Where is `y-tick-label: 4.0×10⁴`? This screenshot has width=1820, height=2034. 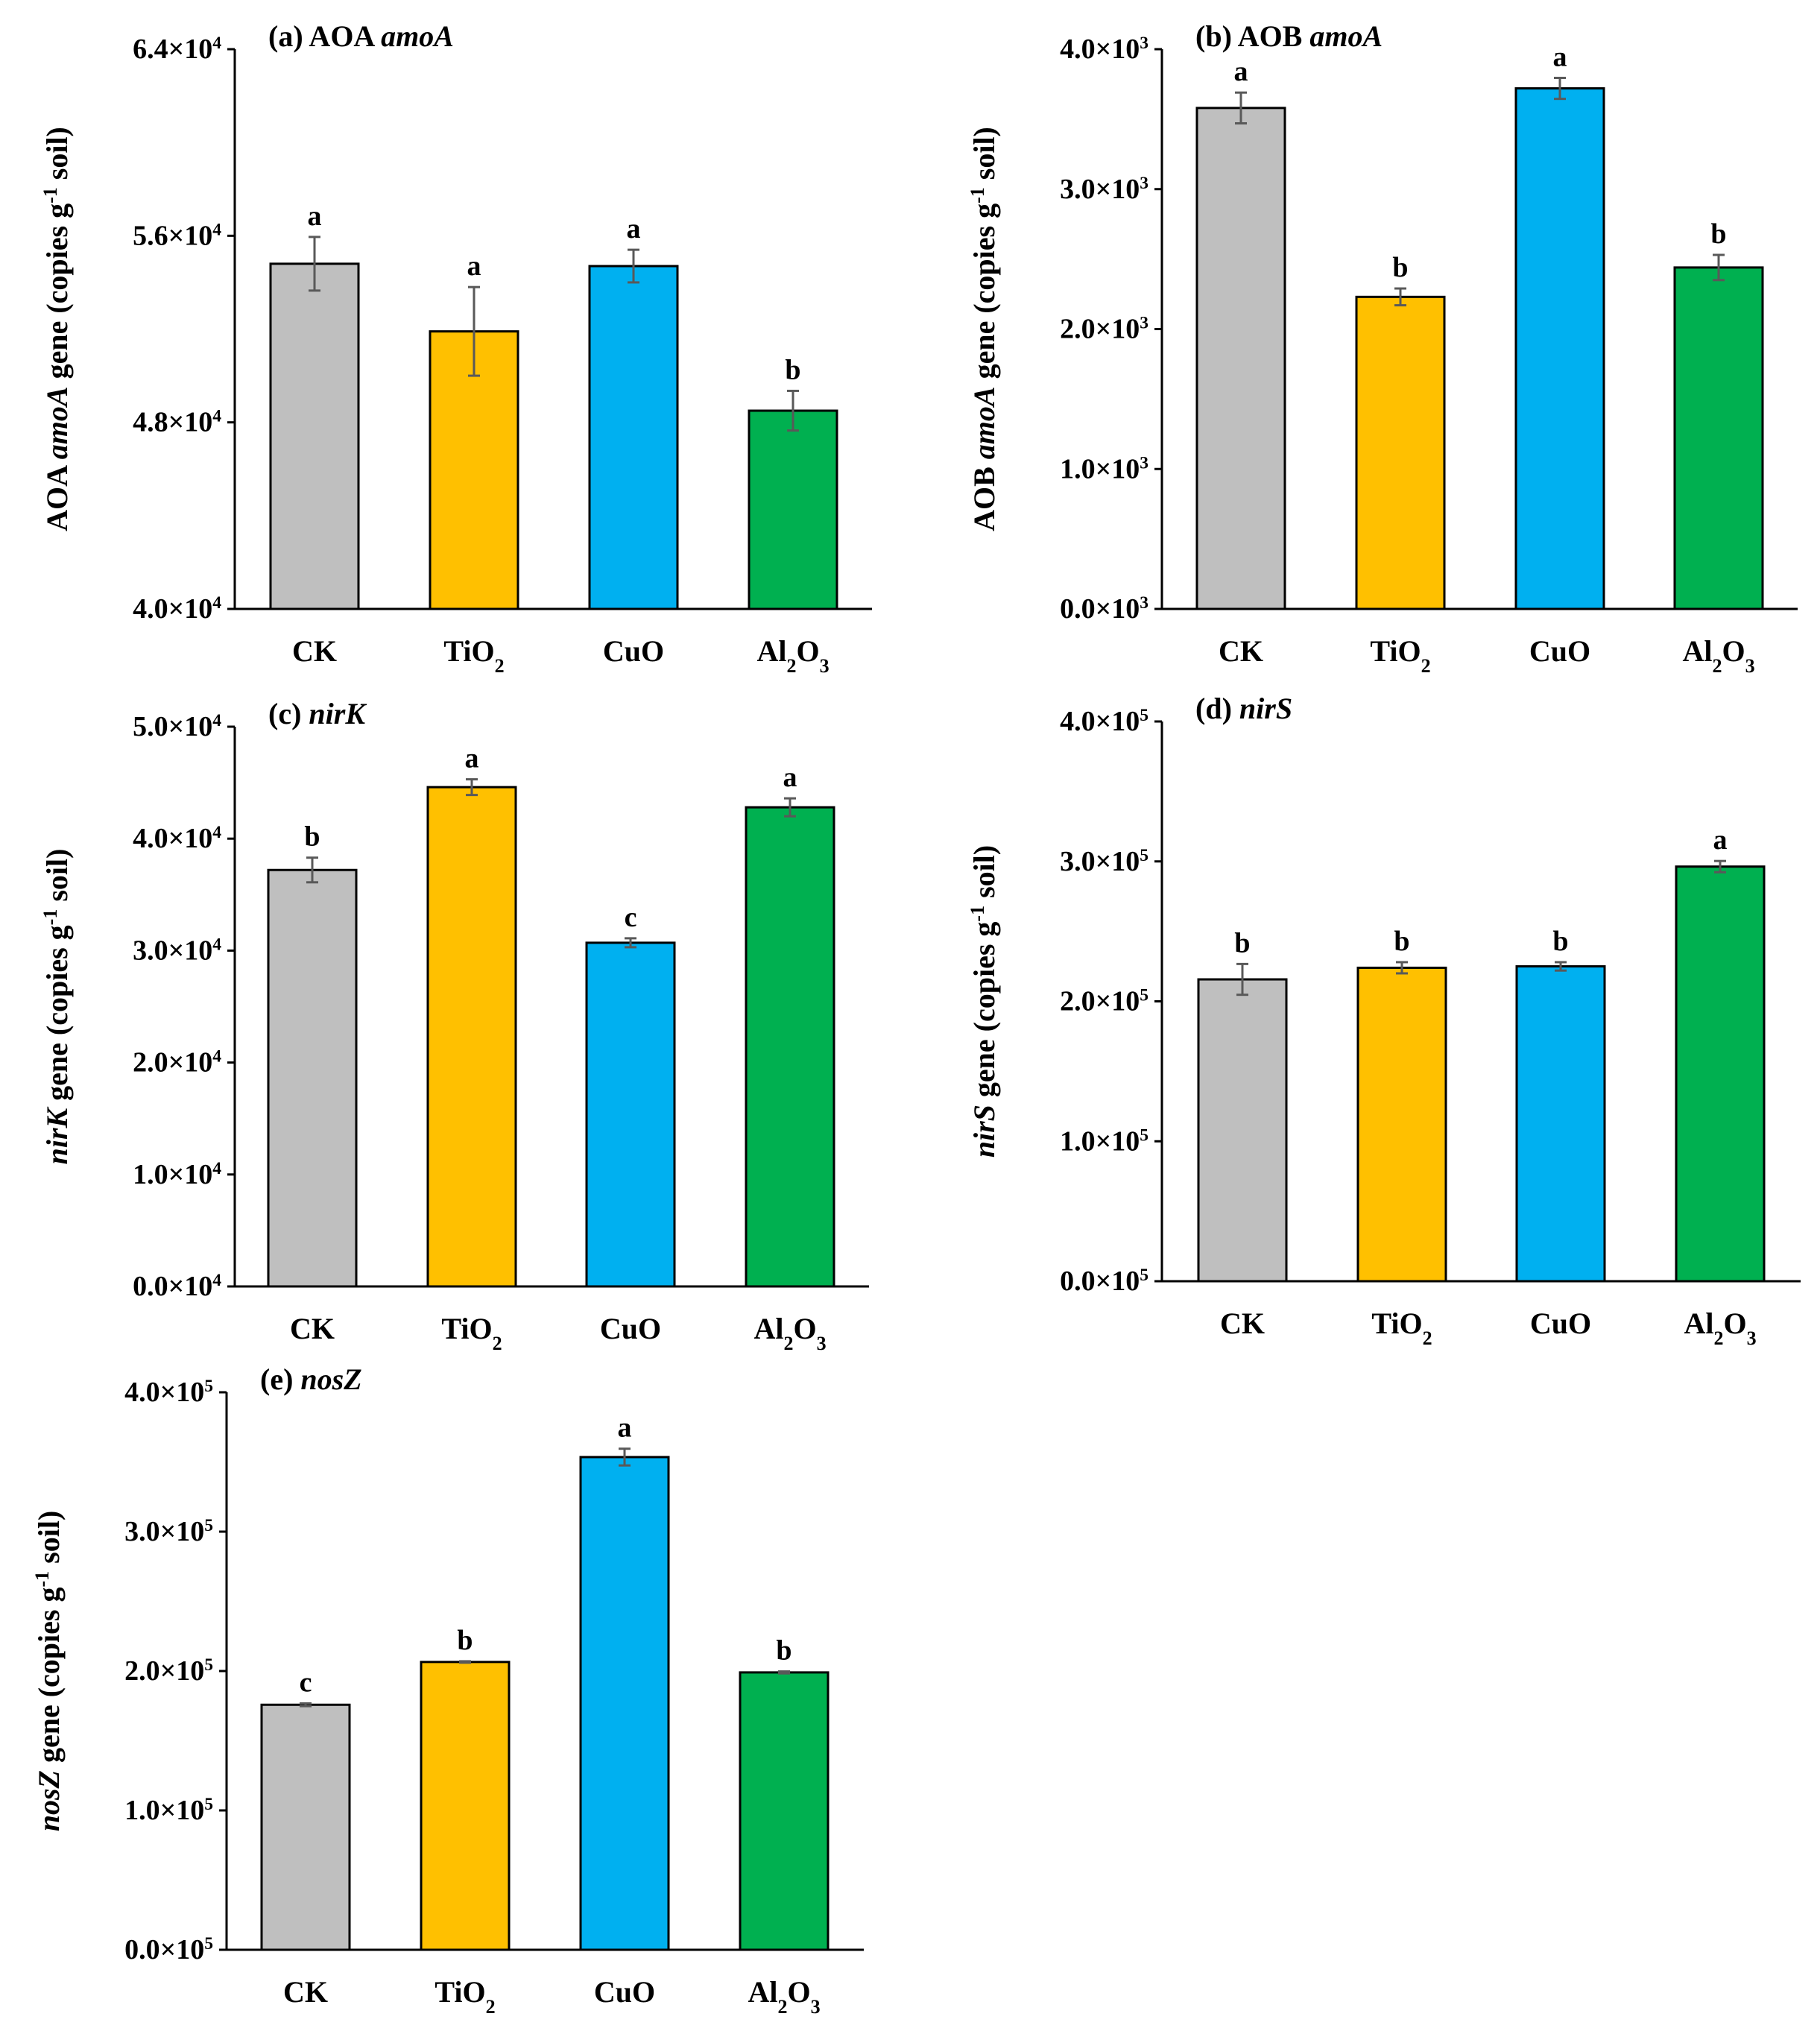
y-tick-label: 4.0×10⁴ is located at coordinates (177, 839).